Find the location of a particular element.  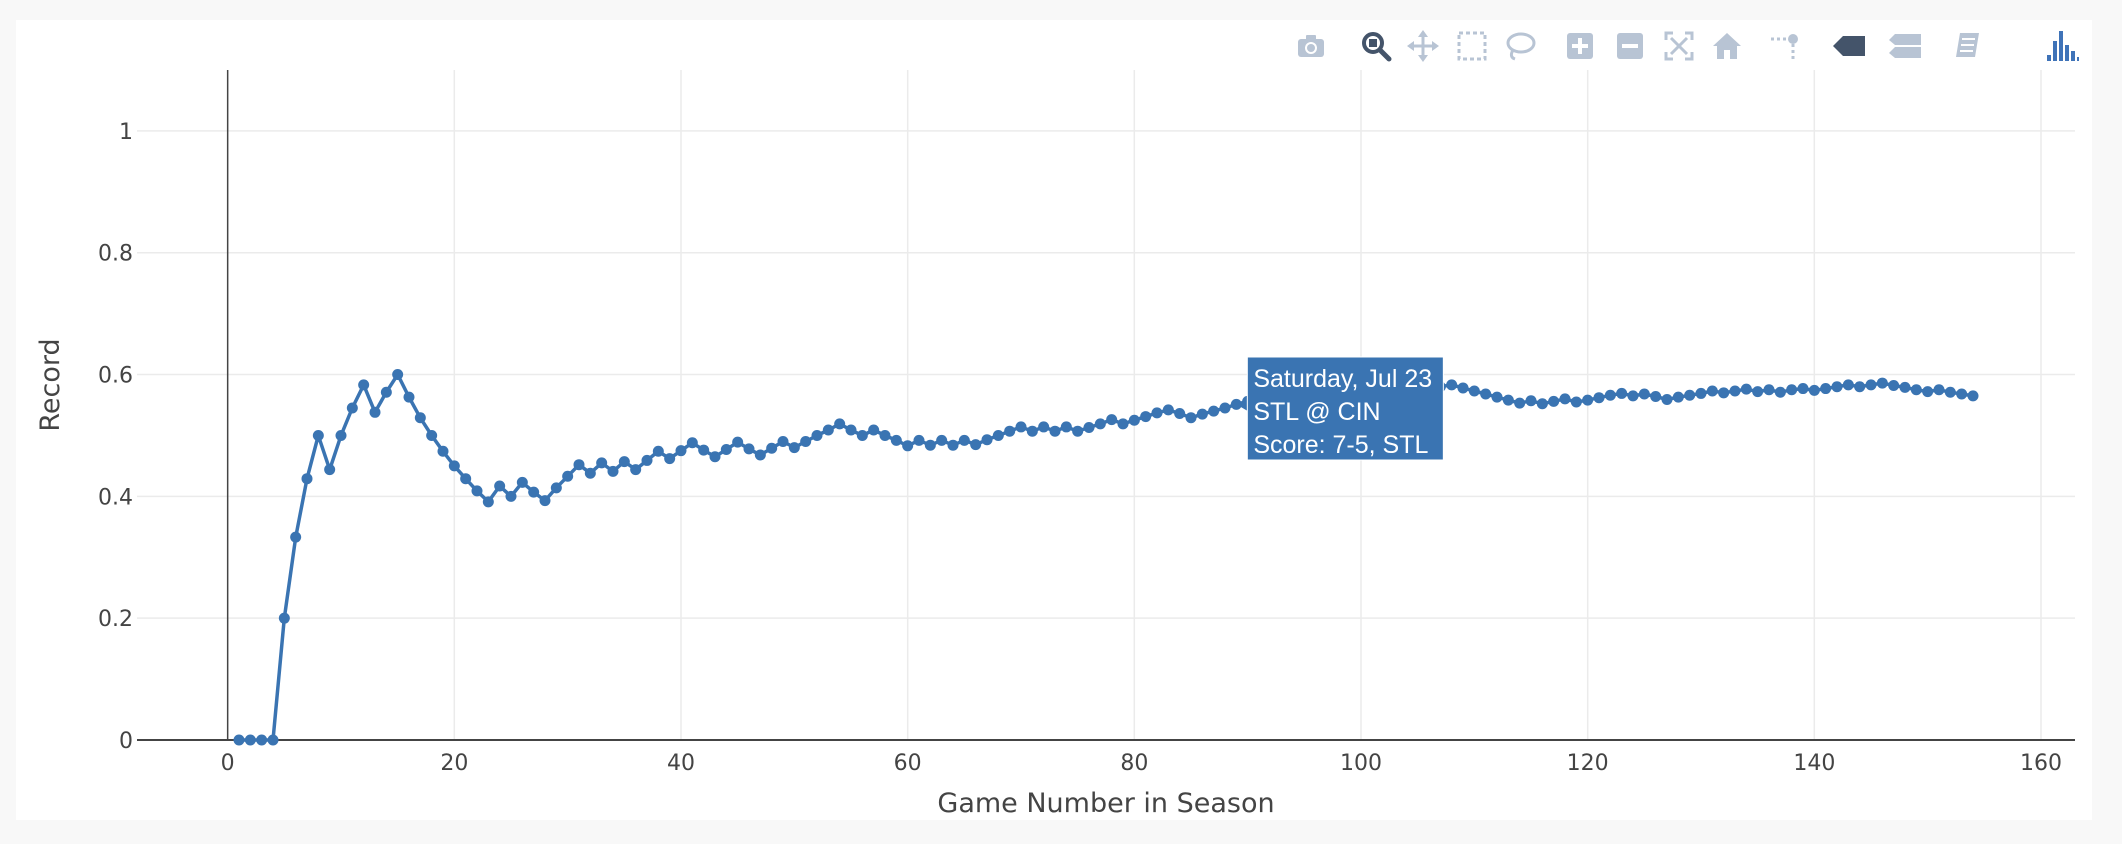

camera-button is located at coordinates (1311, 46).